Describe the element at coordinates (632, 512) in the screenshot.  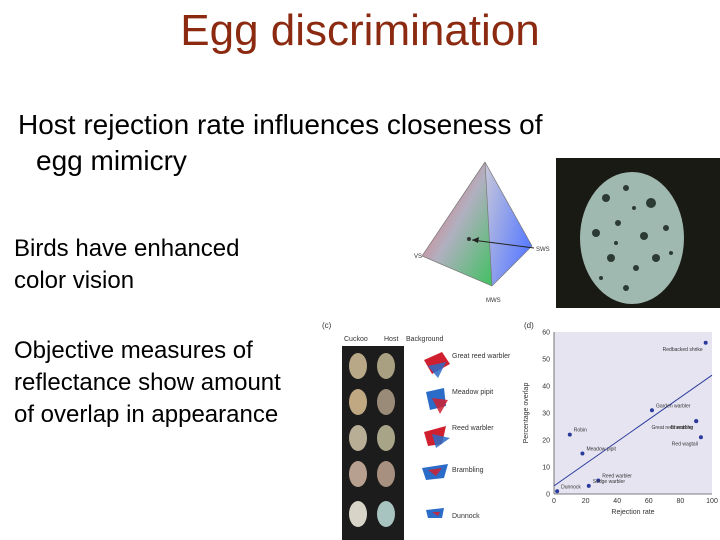
I see `x-axis-label: Rejection rate` at that location.